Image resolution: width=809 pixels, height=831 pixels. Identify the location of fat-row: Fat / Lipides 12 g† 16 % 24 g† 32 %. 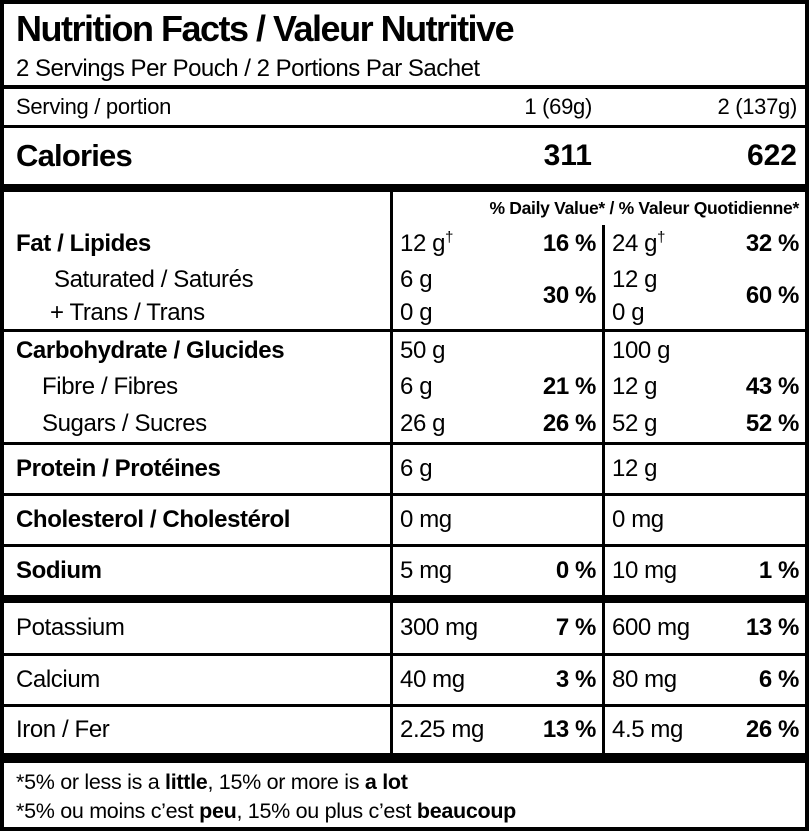
(404, 244).